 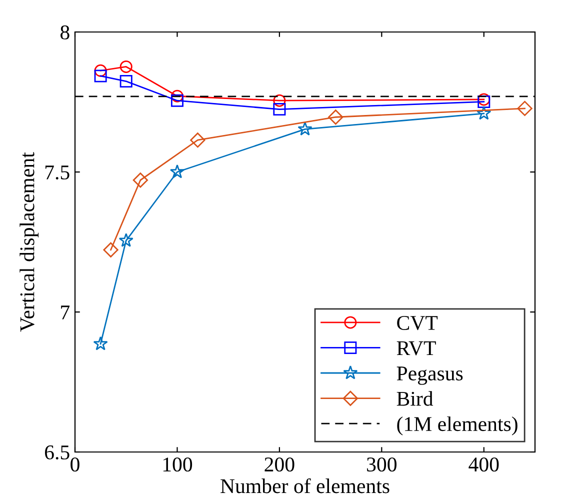 What do you see at coordinates (415, 398) in the screenshot?
I see `legend-label: Bird` at bounding box center [415, 398].